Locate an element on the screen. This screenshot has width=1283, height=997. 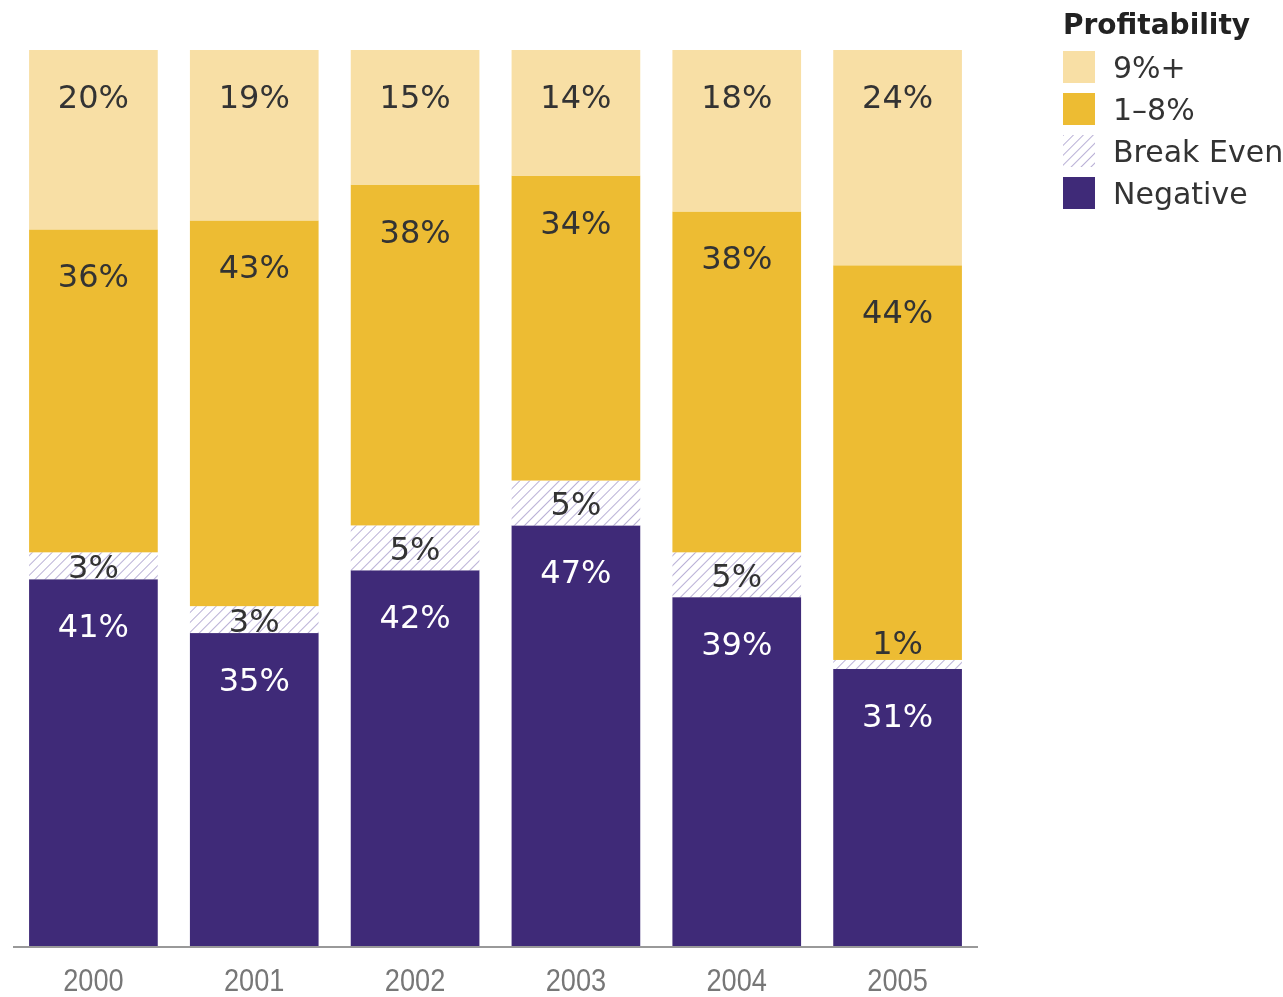
data-label: 24% is located at coordinates (898, 97).